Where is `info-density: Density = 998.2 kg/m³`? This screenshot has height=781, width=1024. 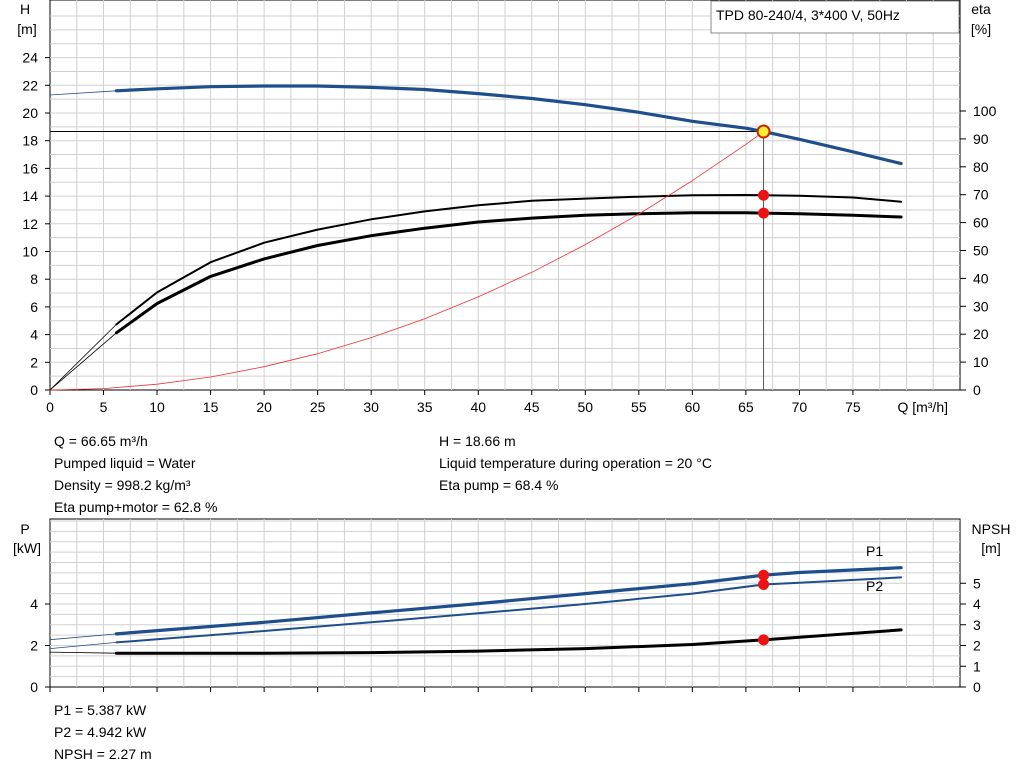 info-density: Density = 998.2 kg/m³ is located at coordinates (122, 485).